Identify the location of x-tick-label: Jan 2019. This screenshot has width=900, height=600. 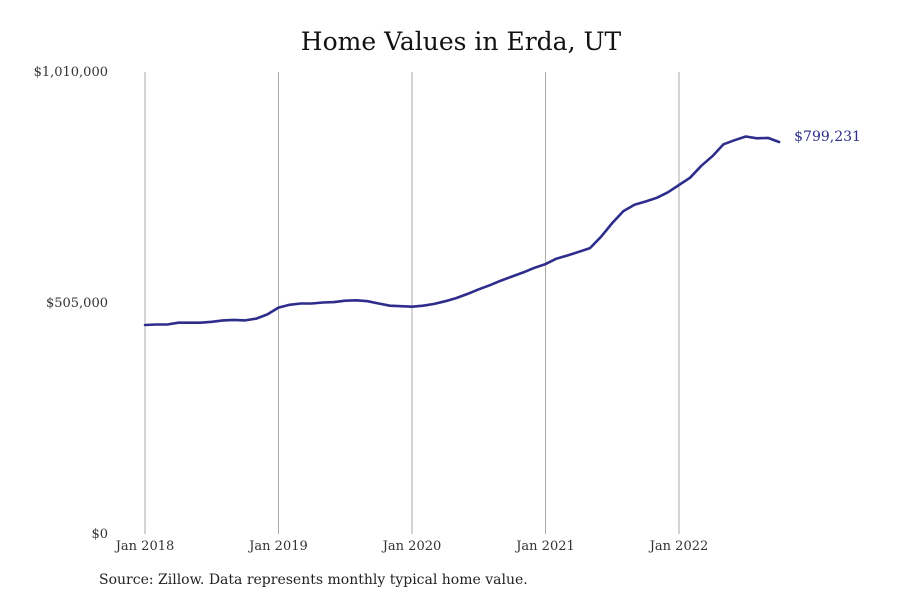
(277, 546).